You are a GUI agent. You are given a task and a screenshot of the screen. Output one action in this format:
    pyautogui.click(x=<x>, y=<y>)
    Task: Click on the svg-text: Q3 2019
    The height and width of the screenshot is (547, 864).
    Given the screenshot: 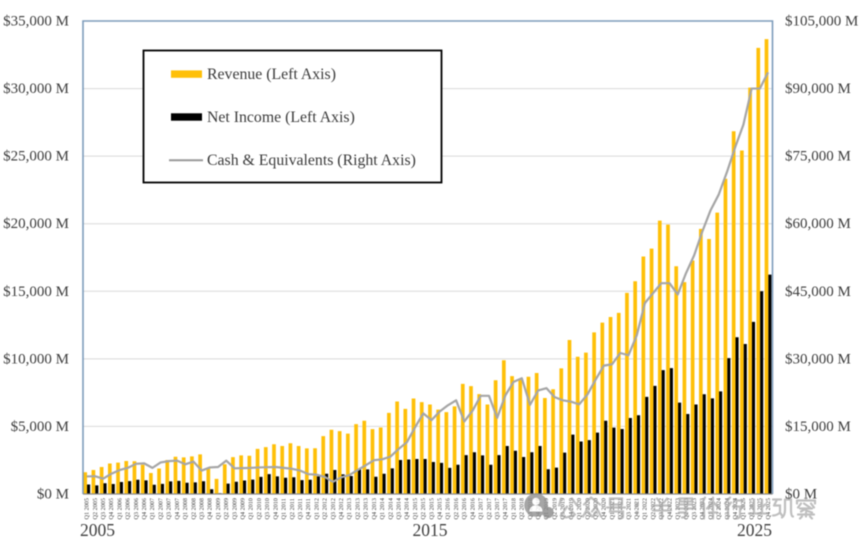 What is the action you would take?
    pyautogui.click(x=563, y=508)
    